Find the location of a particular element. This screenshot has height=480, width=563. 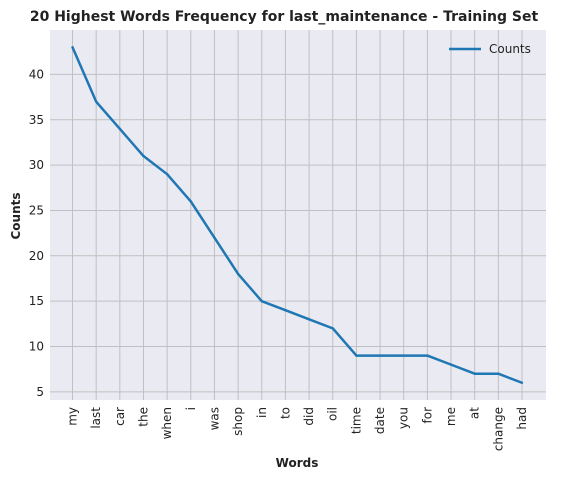

x-tick-label: oil is located at coordinates (333, 414).